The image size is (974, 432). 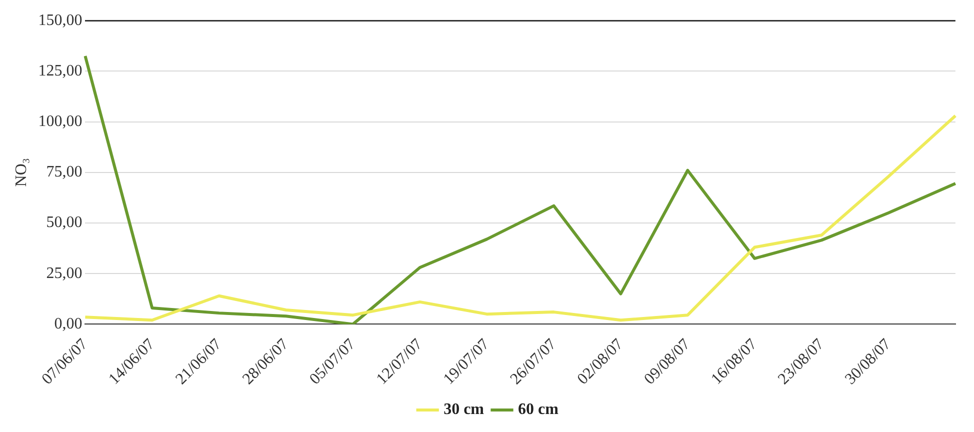 What do you see at coordinates (64, 223) in the screenshot?
I see `y-tick-label: 50,00` at bounding box center [64, 223].